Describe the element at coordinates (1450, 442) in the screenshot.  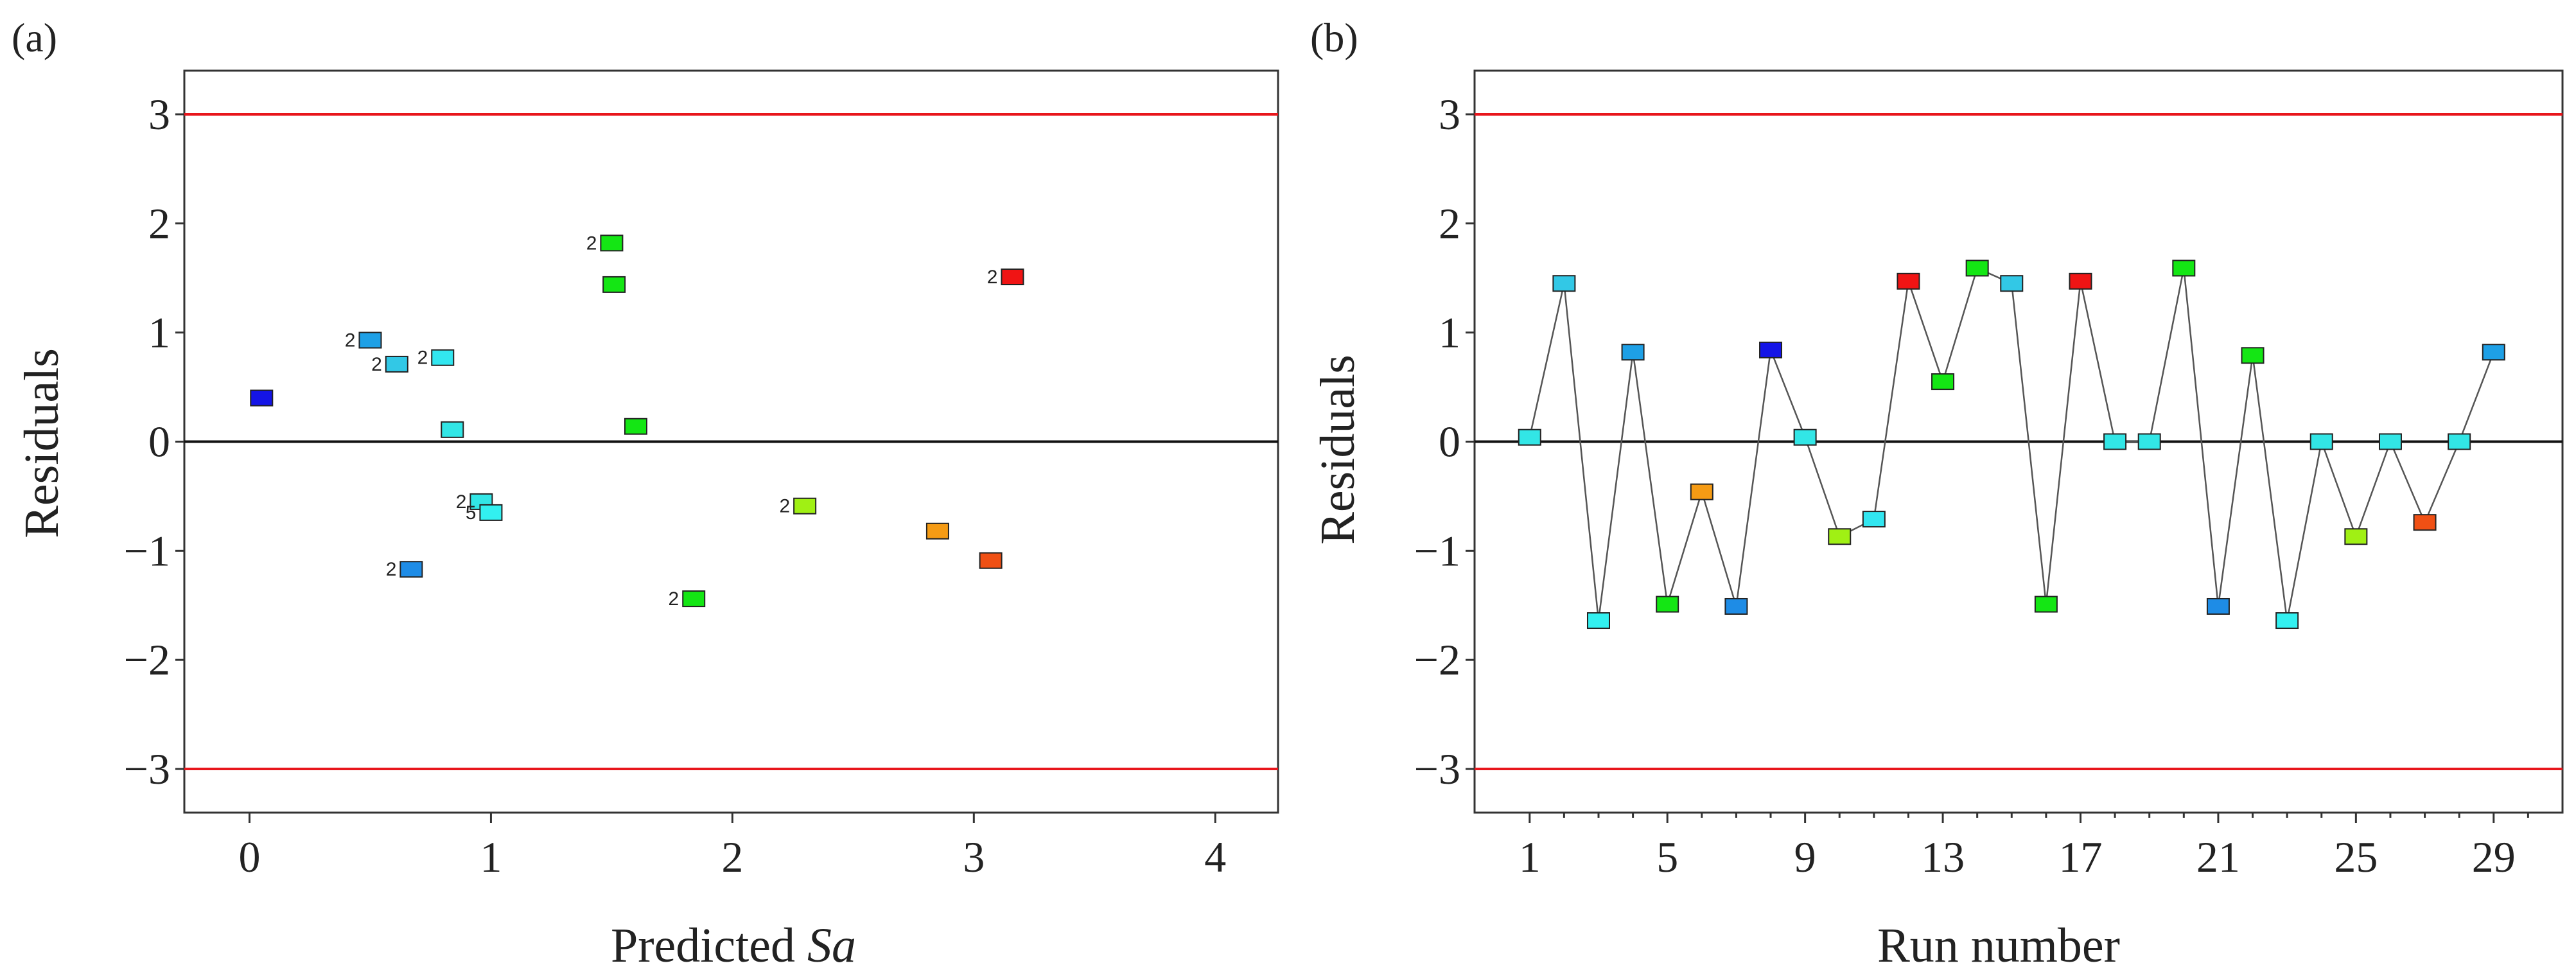
I see `panel-b-y-tick-label: 0` at that location.